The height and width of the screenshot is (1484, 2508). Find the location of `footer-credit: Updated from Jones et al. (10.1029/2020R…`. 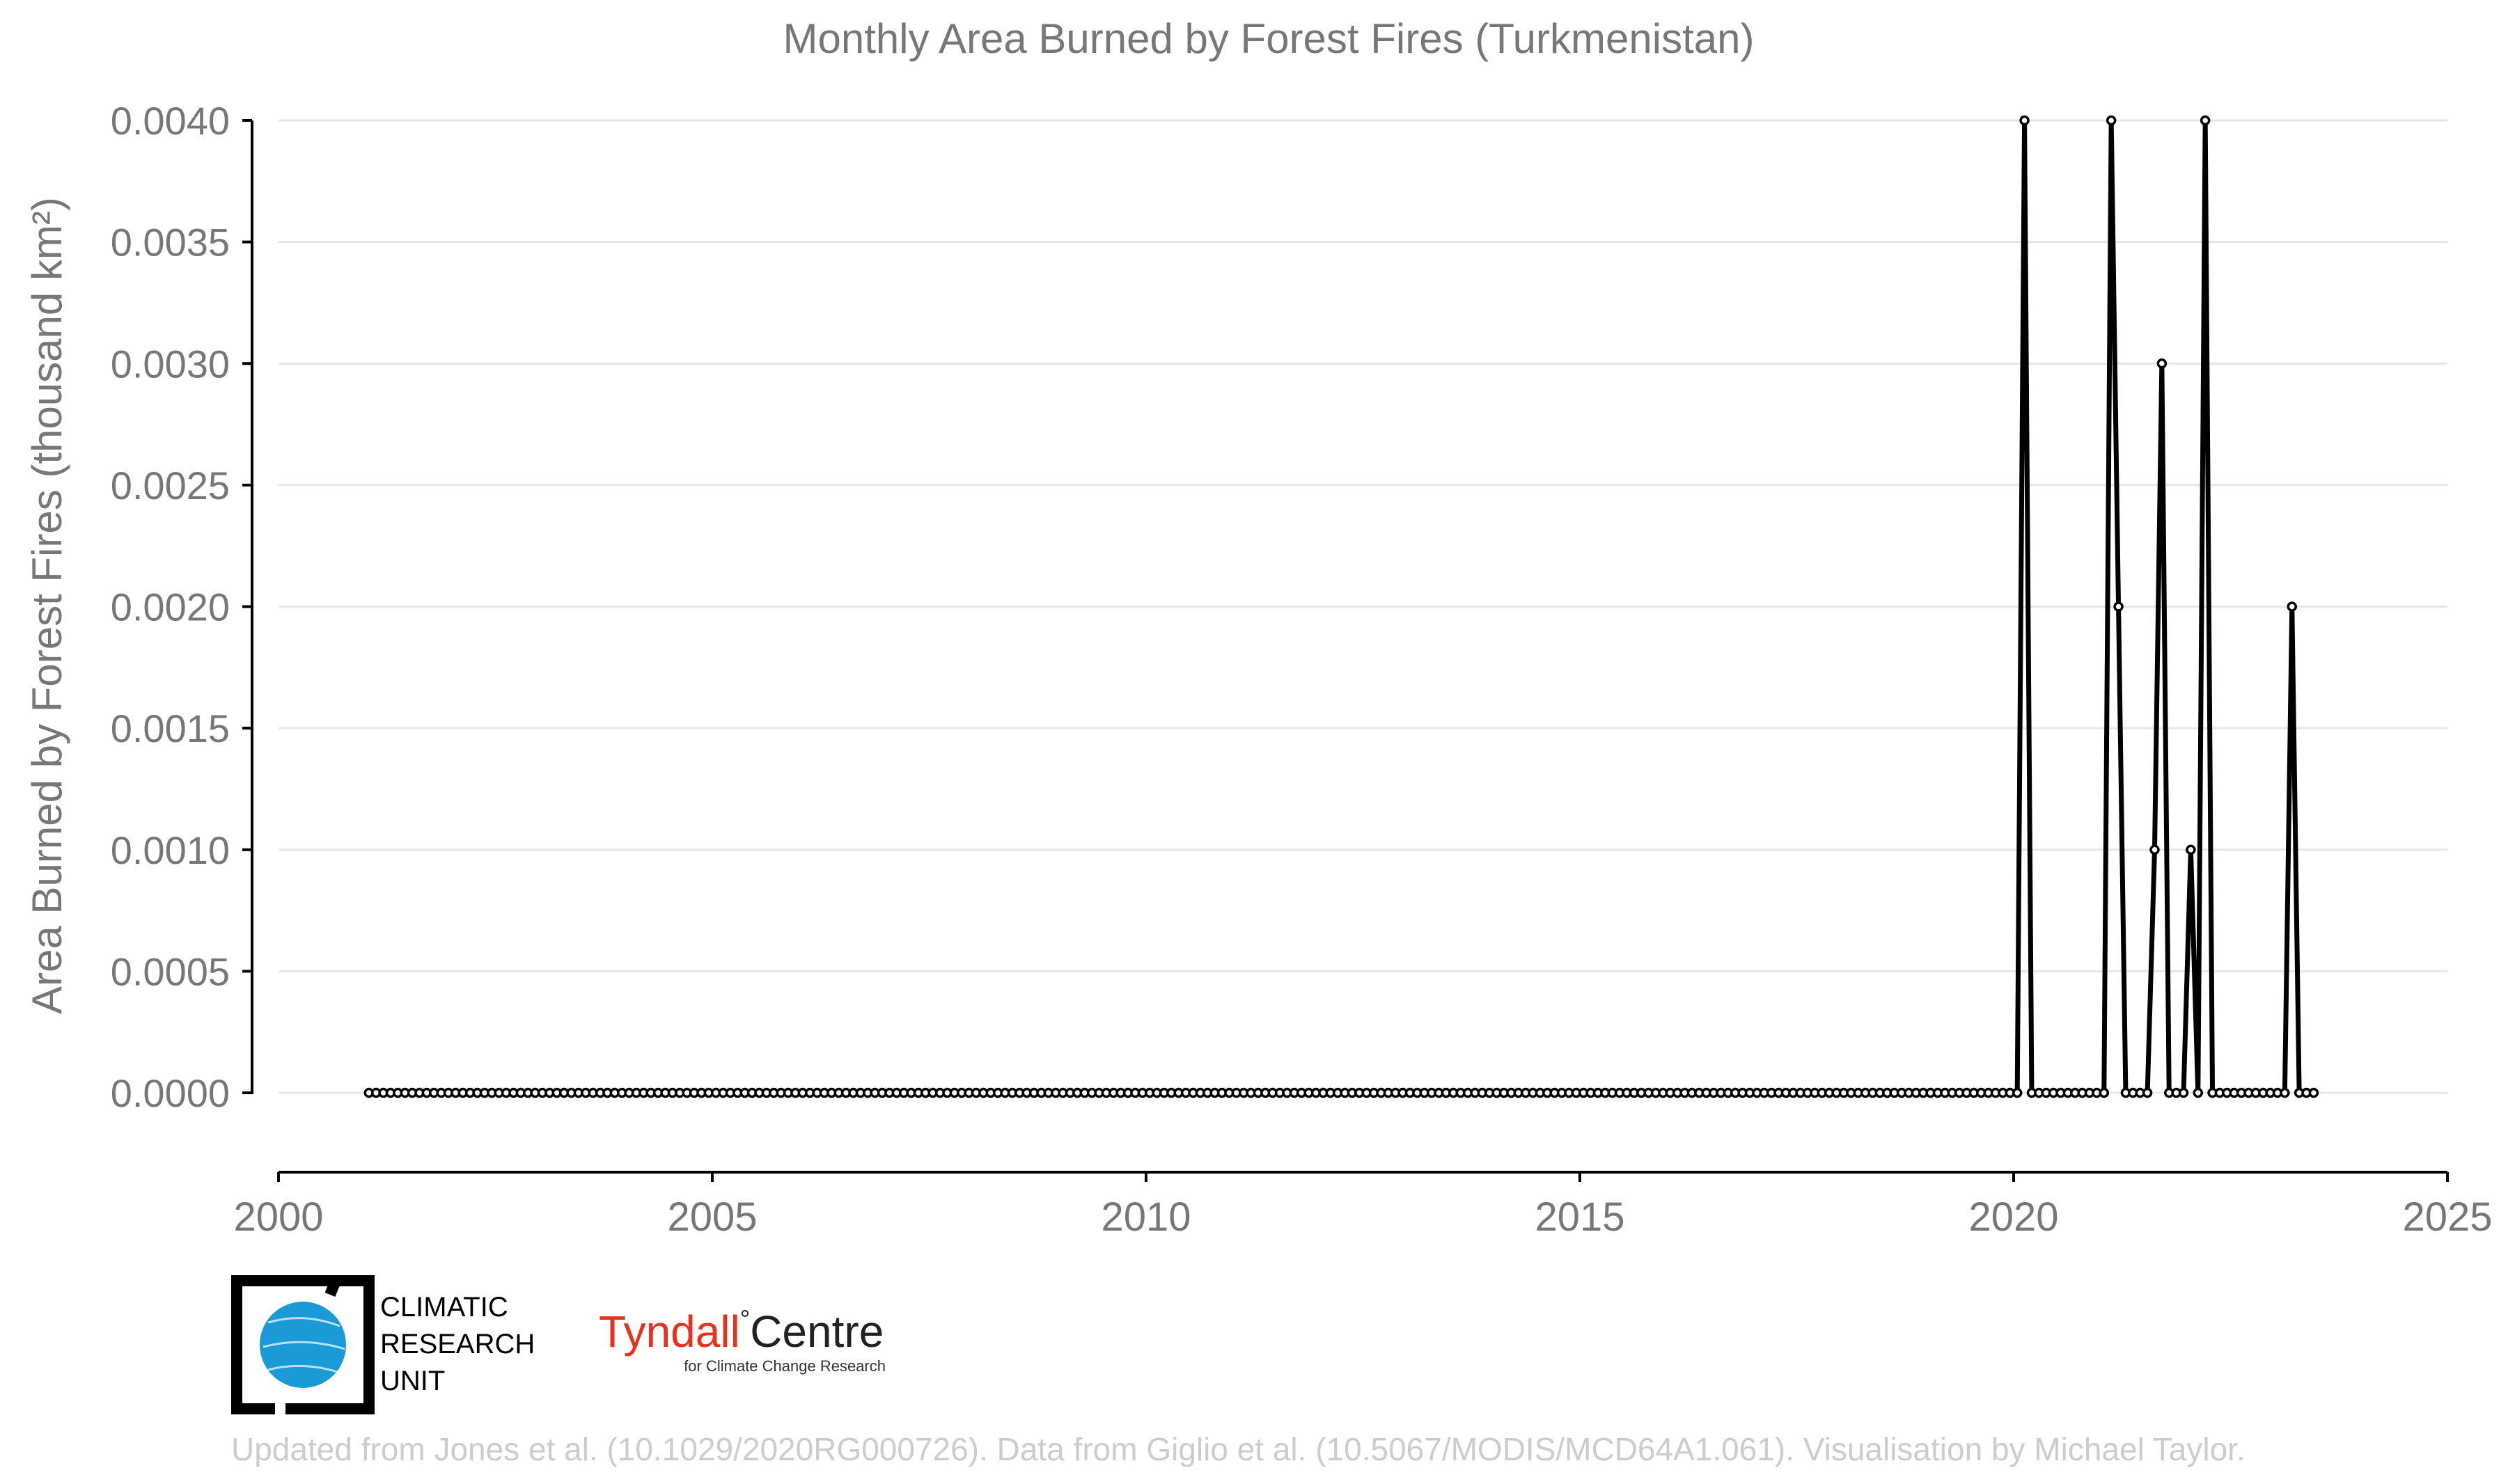

footer-credit: Updated from Jones et al. (10.1029/2020R… is located at coordinates (1238, 1449).